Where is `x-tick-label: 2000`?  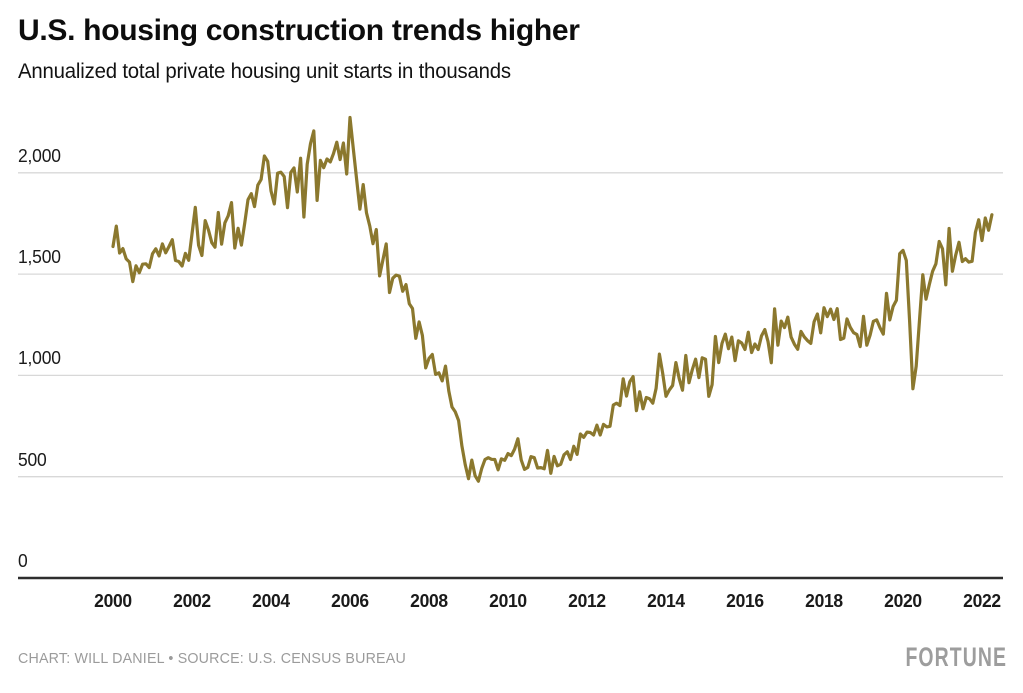 x-tick-label: 2000 is located at coordinates (113, 601).